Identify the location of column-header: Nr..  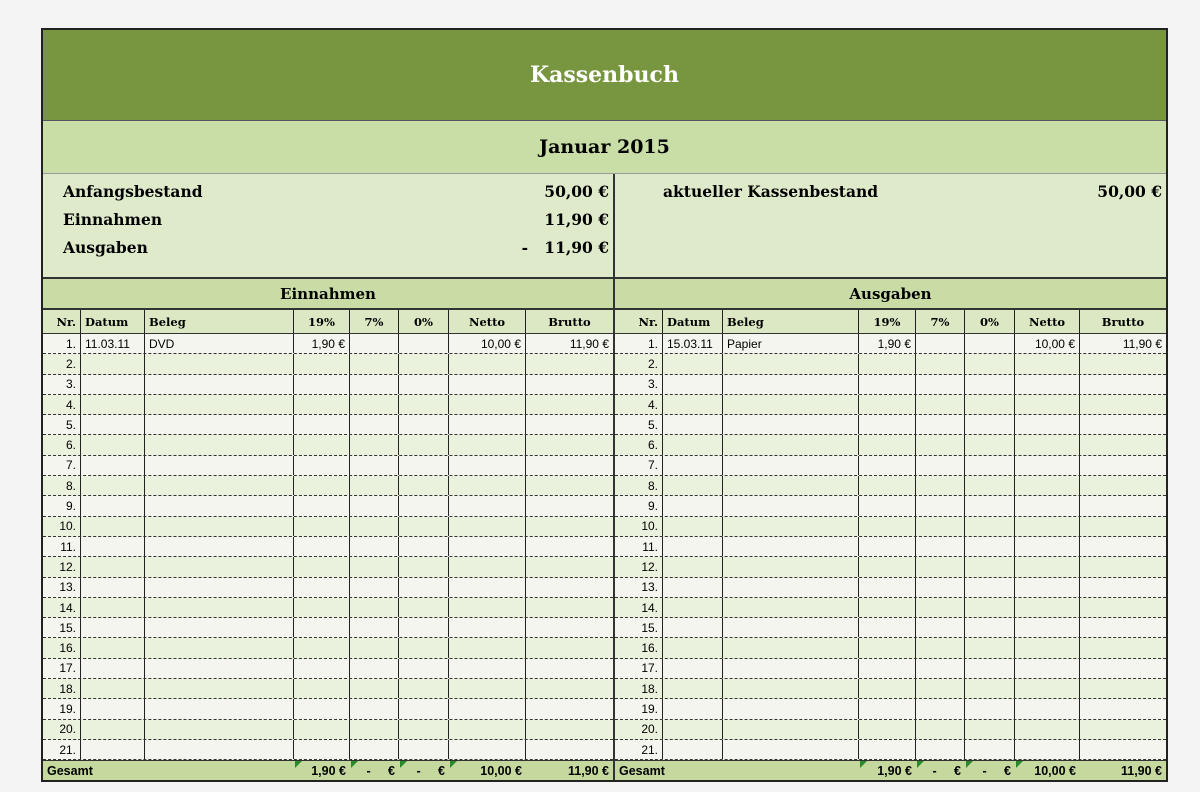
(62, 321).